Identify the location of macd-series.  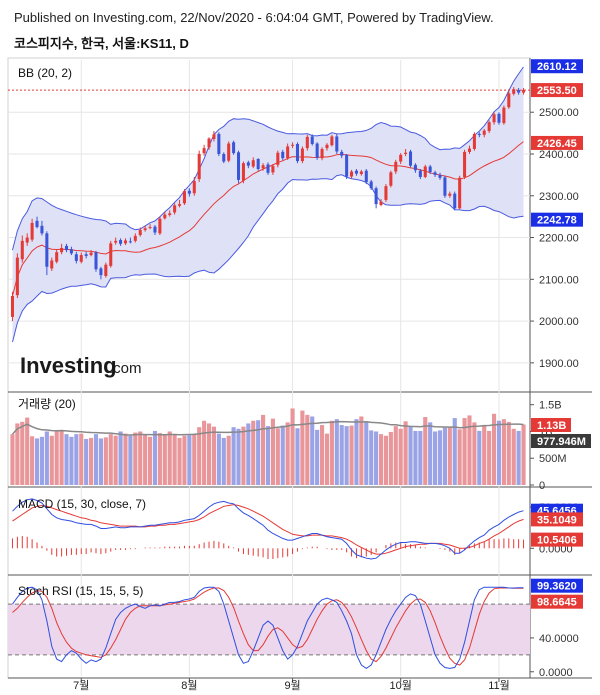
(268, 529).